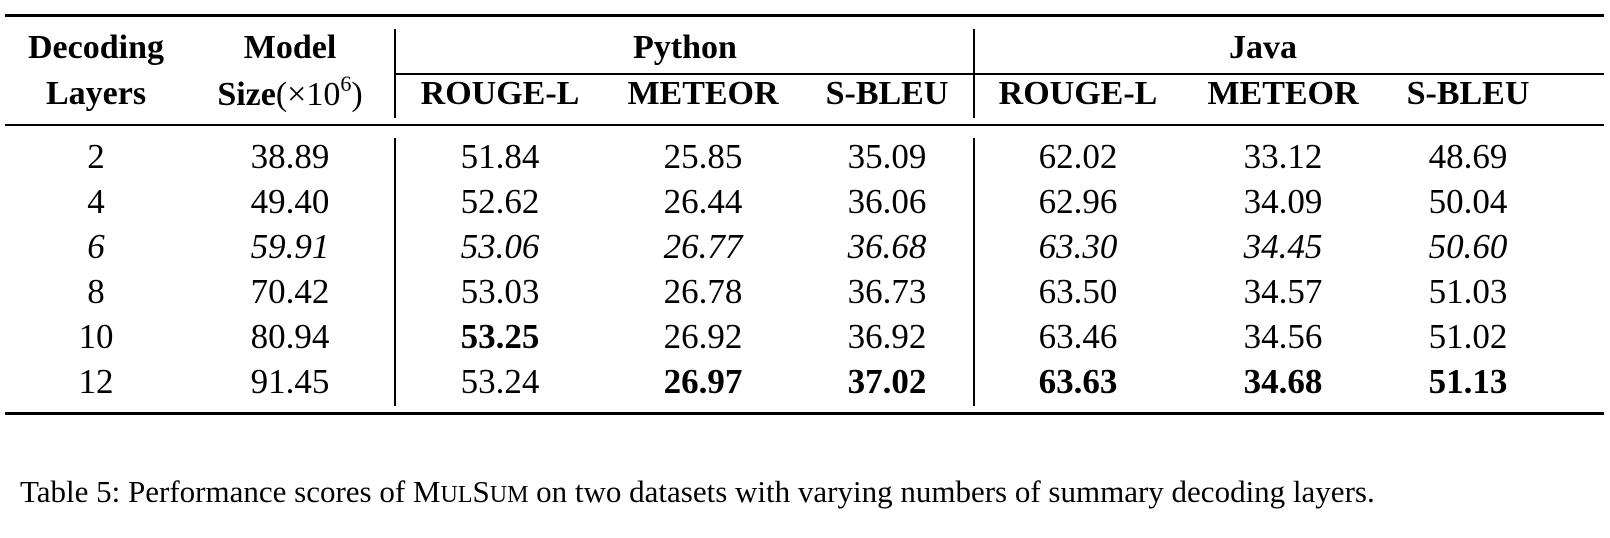 This screenshot has height=538, width=1610. What do you see at coordinates (500, 156) in the screenshot?
I see `cell-python-rouge: 51.84` at bounding box center [500, 156].